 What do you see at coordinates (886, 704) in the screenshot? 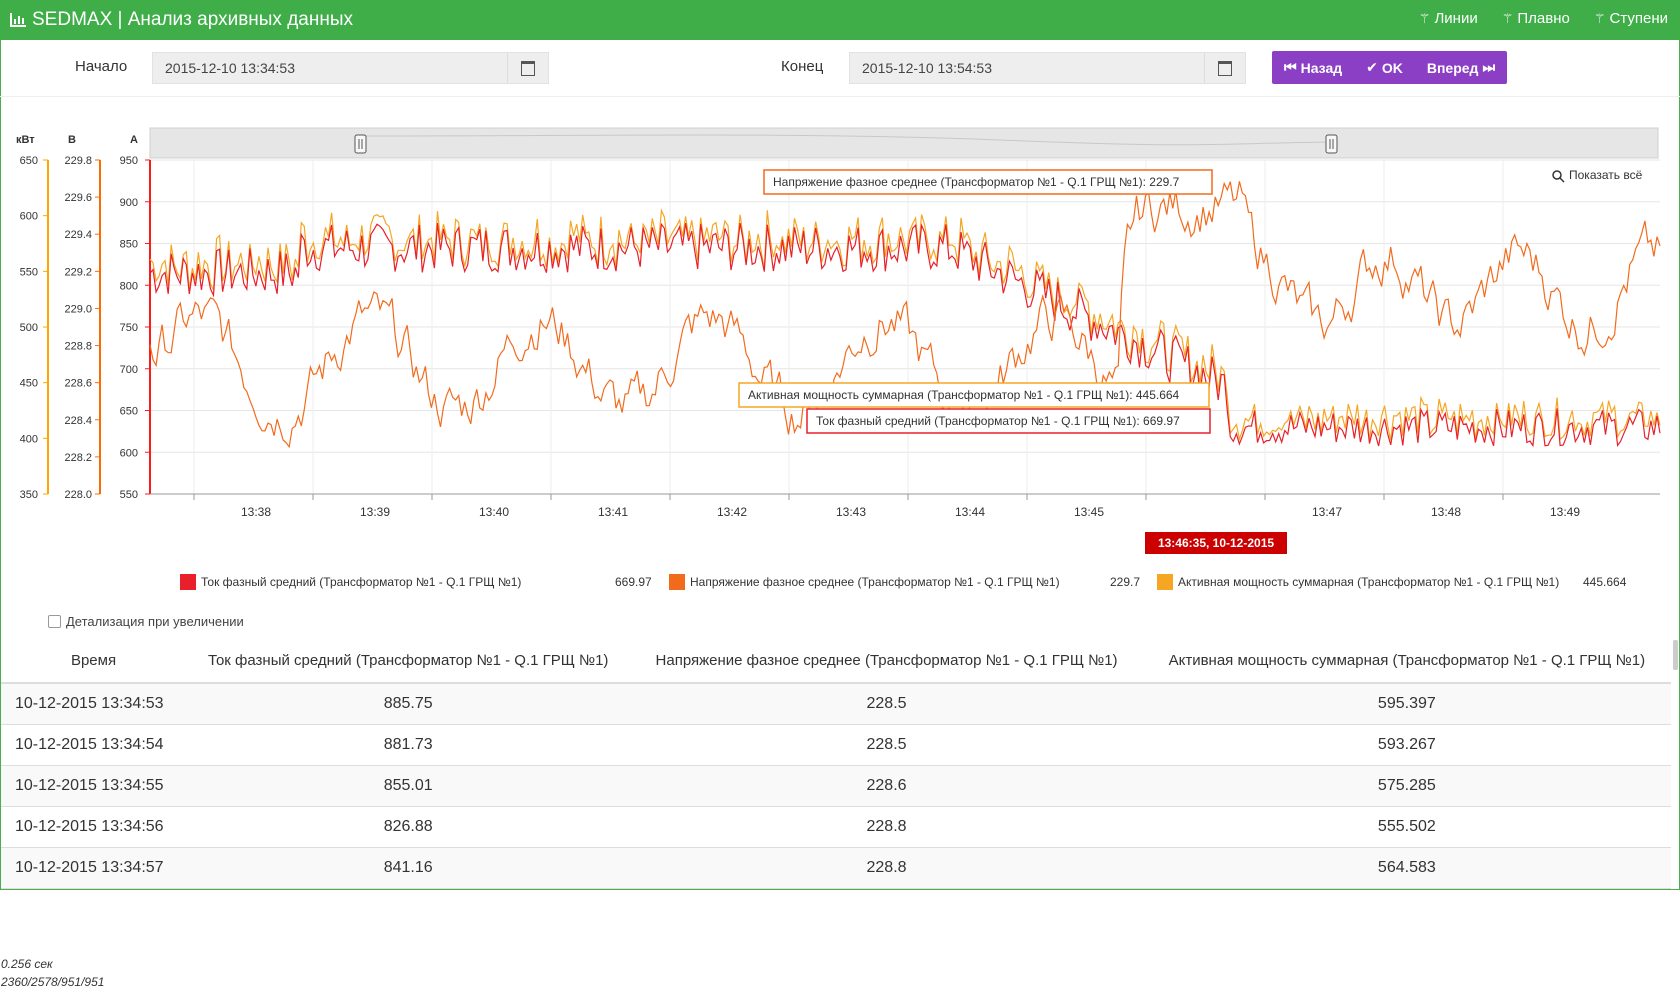
I see `cell-voltage: 228.5` at bounding box center [886, 704].